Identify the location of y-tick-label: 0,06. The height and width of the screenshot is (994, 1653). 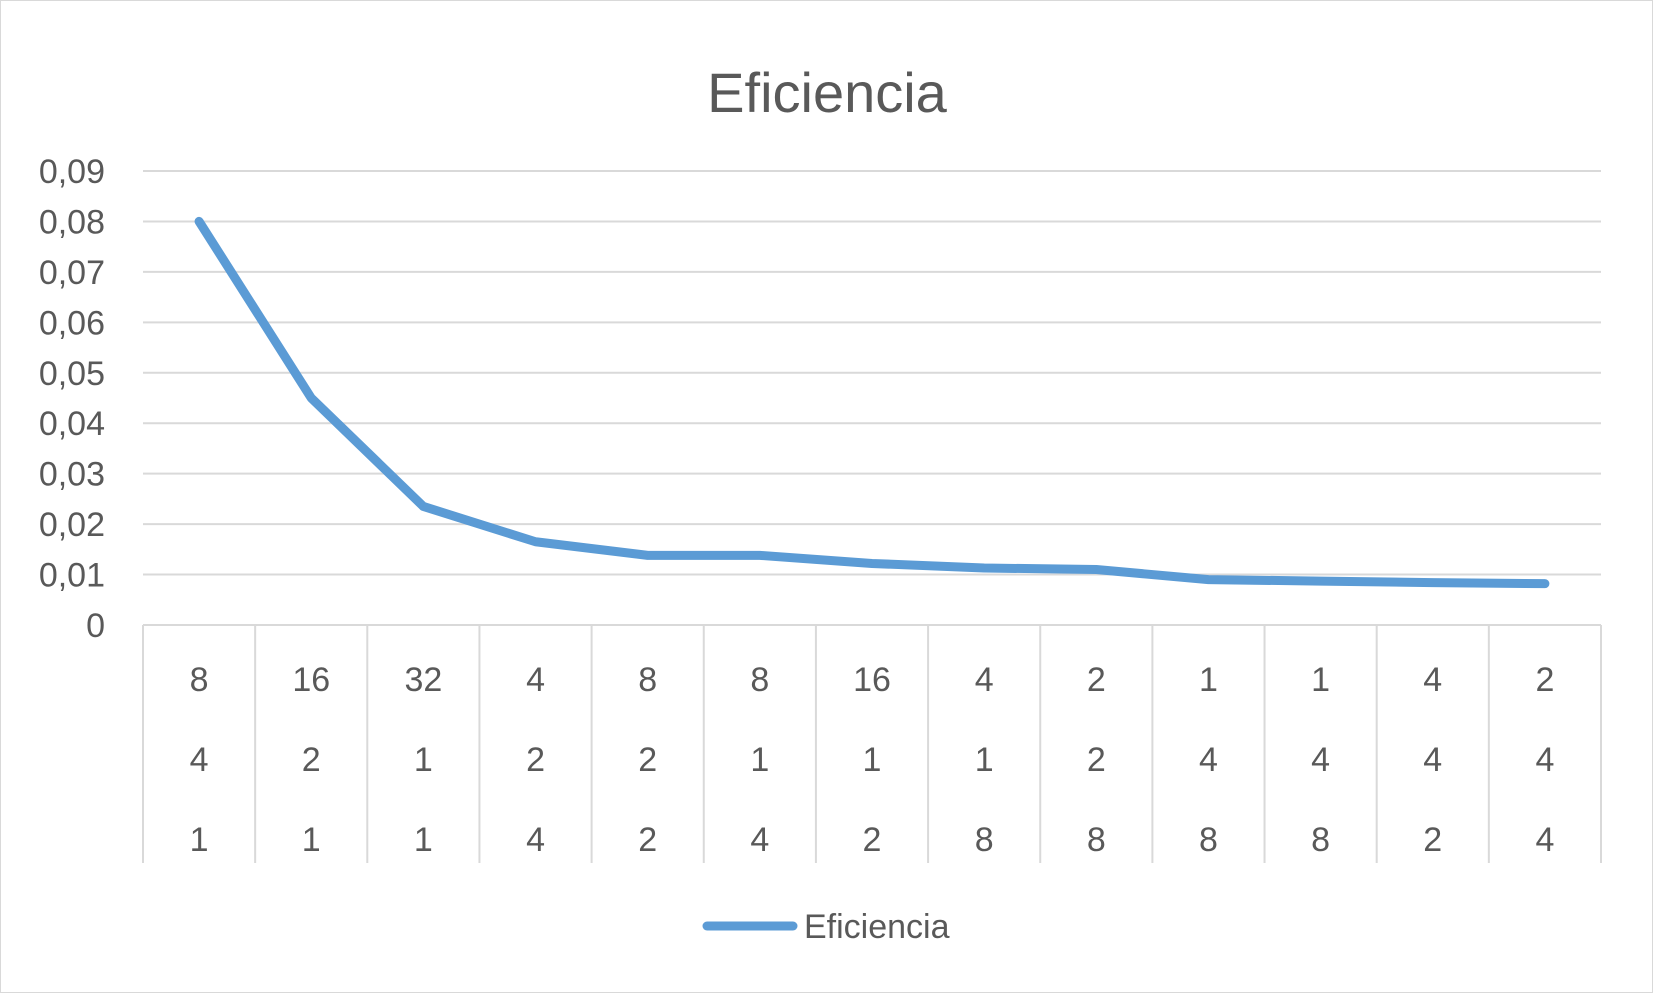
(72, 323).